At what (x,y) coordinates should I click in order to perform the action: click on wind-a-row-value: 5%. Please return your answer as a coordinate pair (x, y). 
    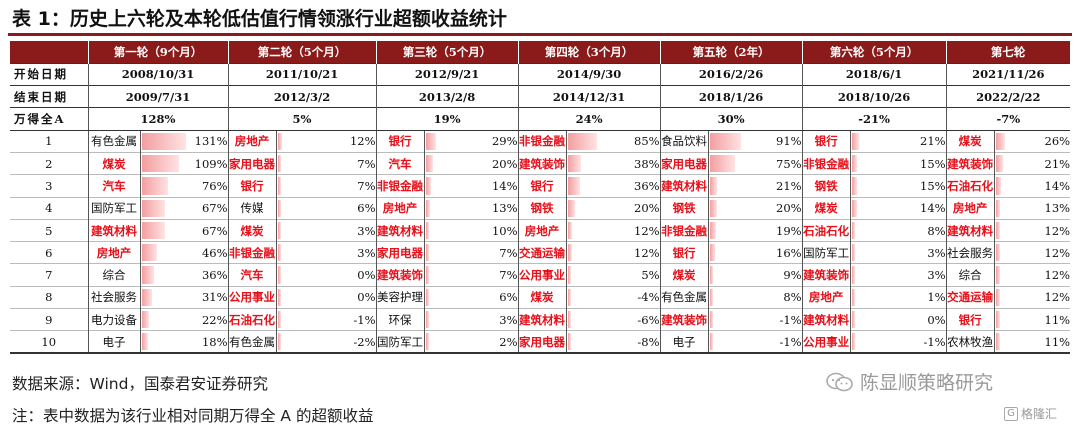
    Looking at the image, I should click on (302, 119).